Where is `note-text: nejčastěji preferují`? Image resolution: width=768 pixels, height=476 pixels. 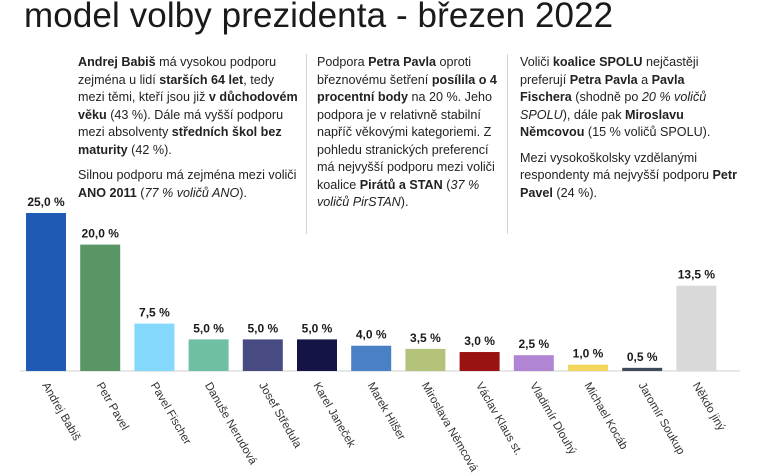
note-text: nejčastěji preferují is located at coordinates (609, 71).